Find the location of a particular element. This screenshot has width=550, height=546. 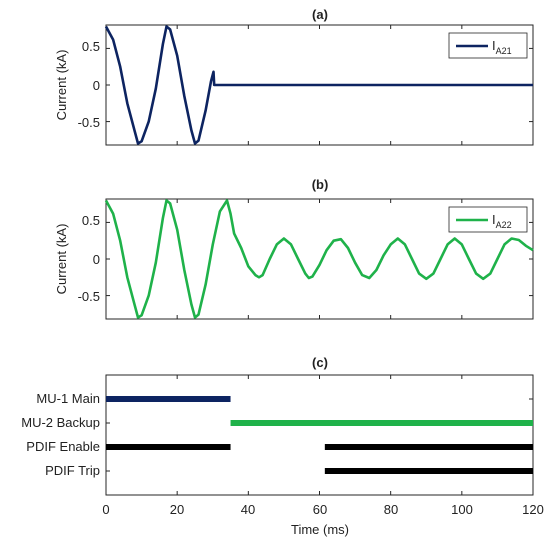

xtick-label: 20 is located at coordinates (177, 509).